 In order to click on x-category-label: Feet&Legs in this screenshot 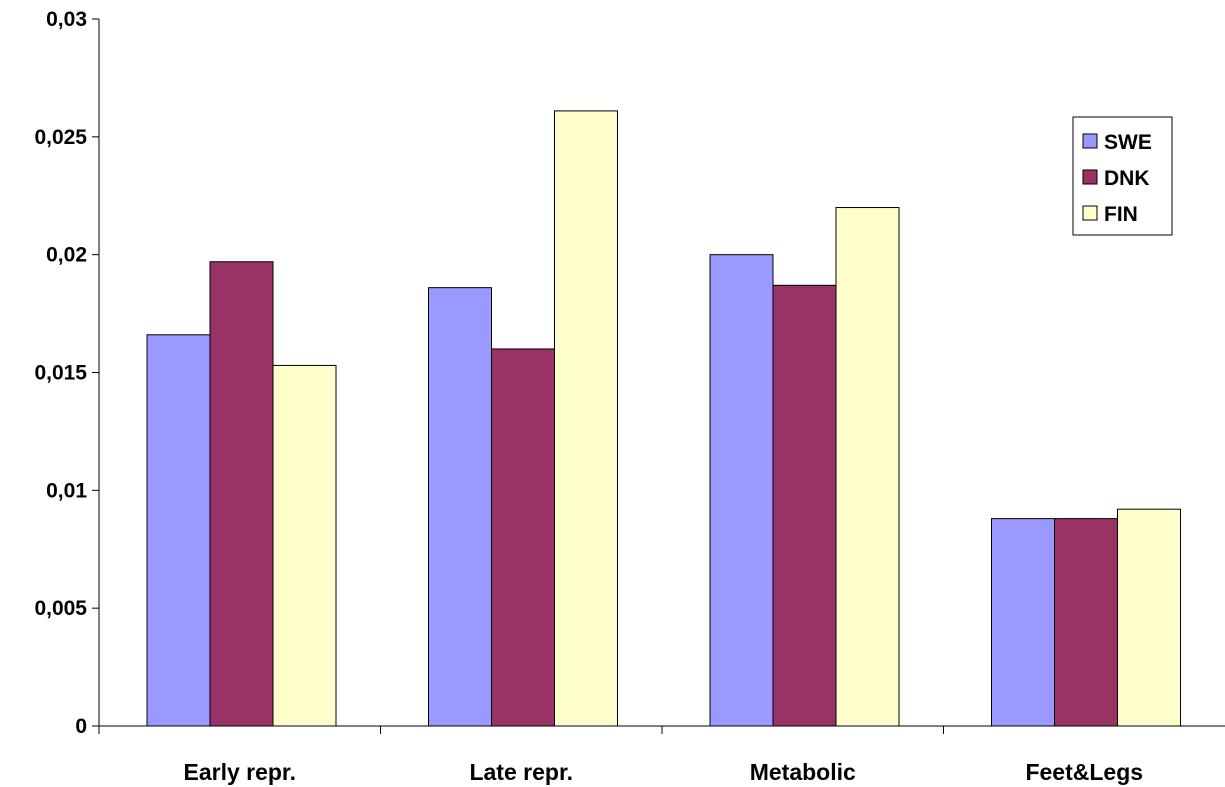, I will do `click(1084, 772)`.